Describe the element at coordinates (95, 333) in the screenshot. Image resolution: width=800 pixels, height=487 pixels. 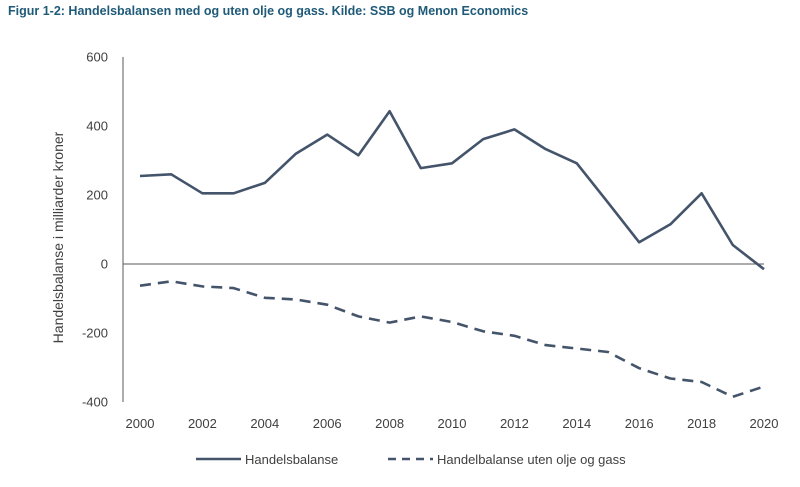
I see `y-tick-label: -200` at that location.